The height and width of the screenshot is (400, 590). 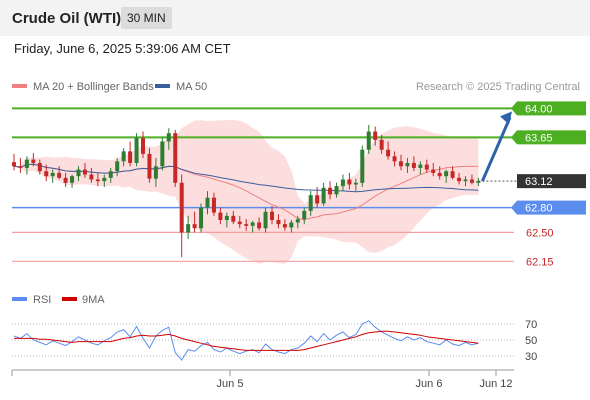 What do you see at coordinates (146, 18) in the screenshot?
I see `timeframe-button: 30 MIN` at bounding box center [146, 18].